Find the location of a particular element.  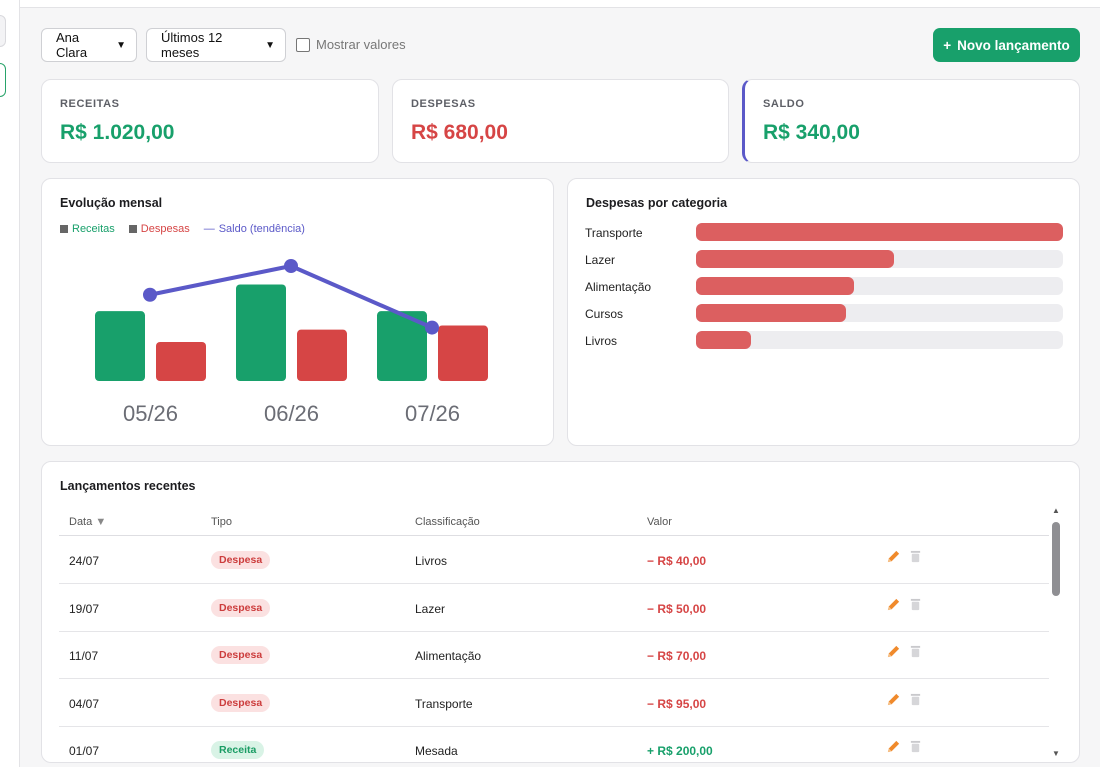

cell-value: + R$ 200,00 is located at coordinates (680, 751).